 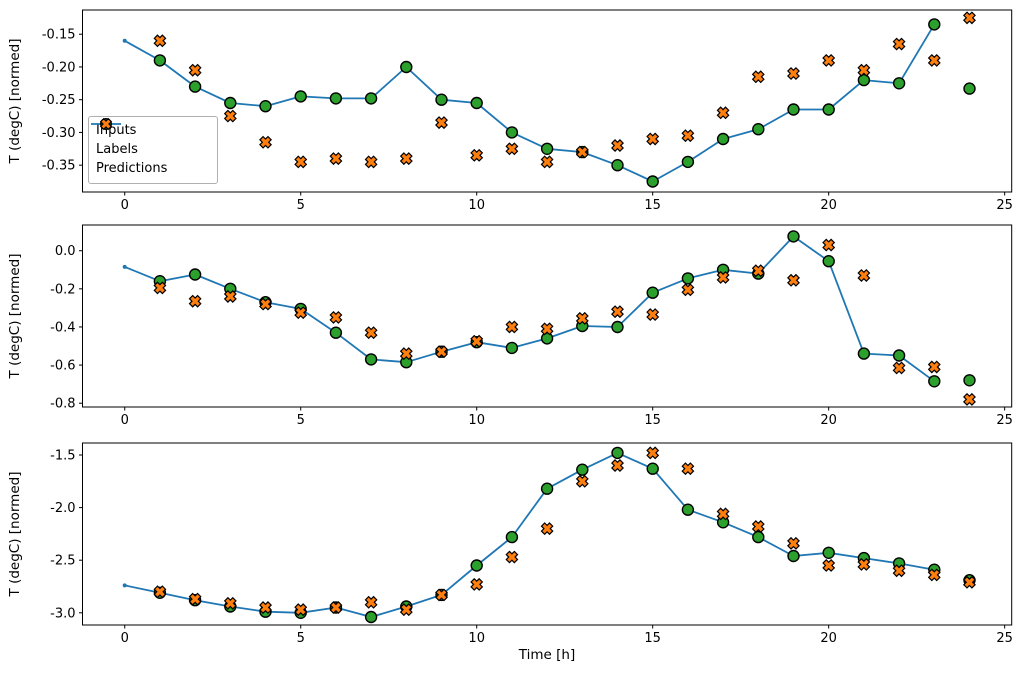 I want to click on y-tick-label: -2.5, so click(x=62, y=561).